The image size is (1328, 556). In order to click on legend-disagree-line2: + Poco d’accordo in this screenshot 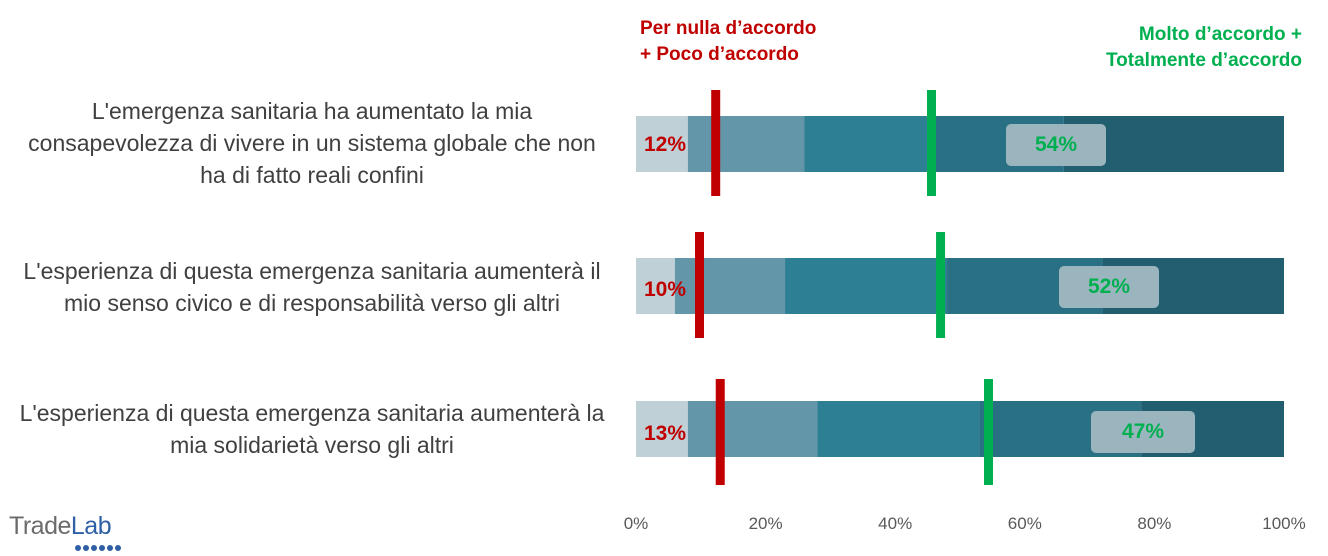, I will do `click(719, 54)`.